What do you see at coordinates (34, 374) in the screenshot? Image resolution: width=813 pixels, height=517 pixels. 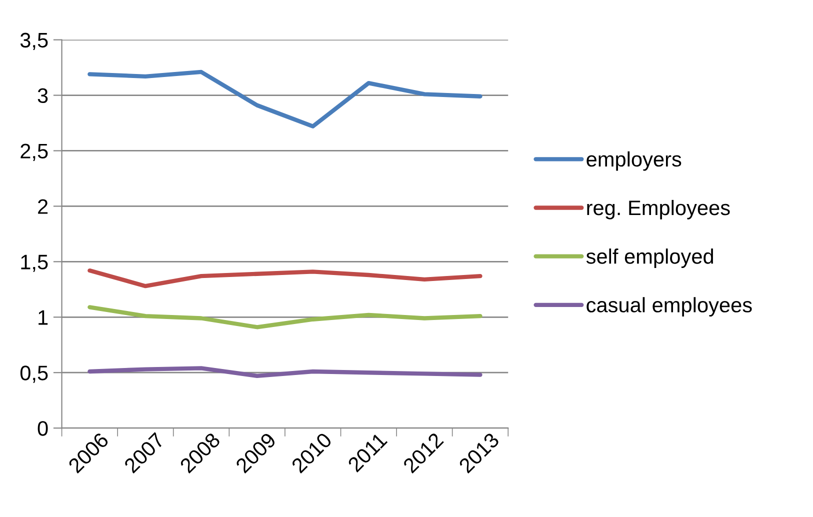 I see `y-tick-label: 0,5` at bounding box center [34, 374].